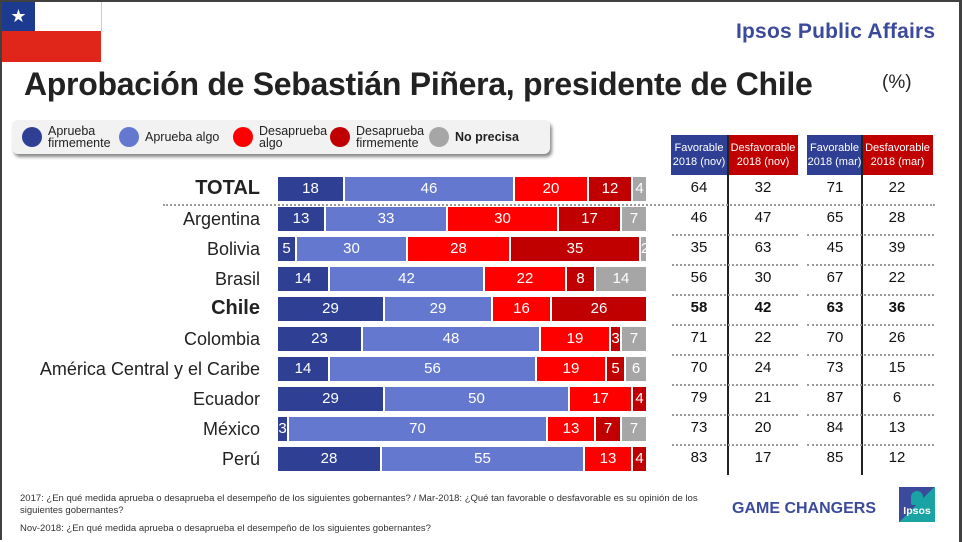 The width and height of the screenshot is (962, 542). Describe the element at coordinates (897, 247) in the screenshot. I see `table-cell: 39` at that location.